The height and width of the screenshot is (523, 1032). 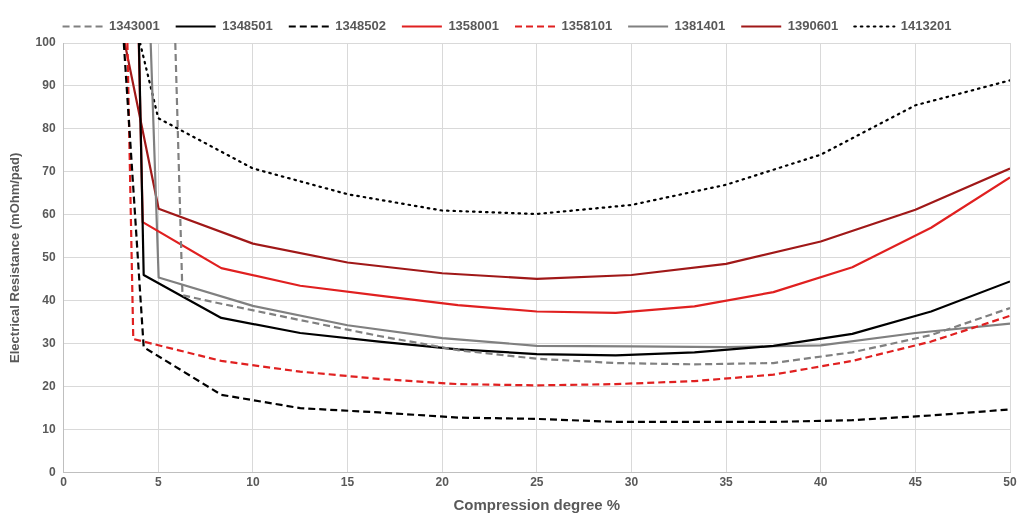 What do you see at coordinates (49, 257) in the screenshot?
I see `y-tick-label: 50` at bounding box center [49, 257].